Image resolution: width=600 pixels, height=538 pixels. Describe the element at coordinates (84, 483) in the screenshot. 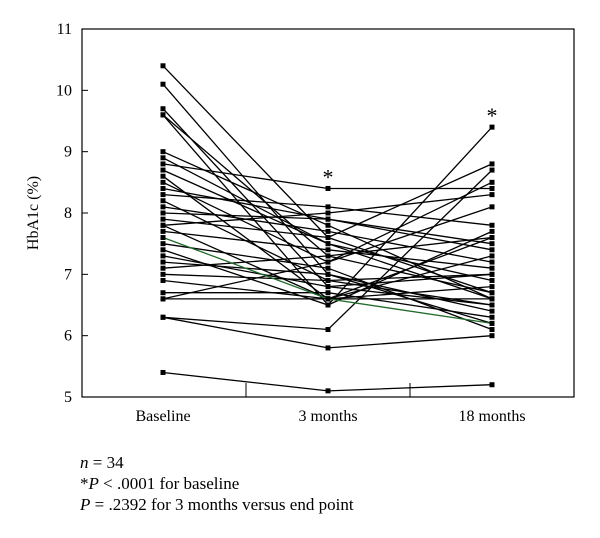

I see `note-star-symbol: *` at that location.